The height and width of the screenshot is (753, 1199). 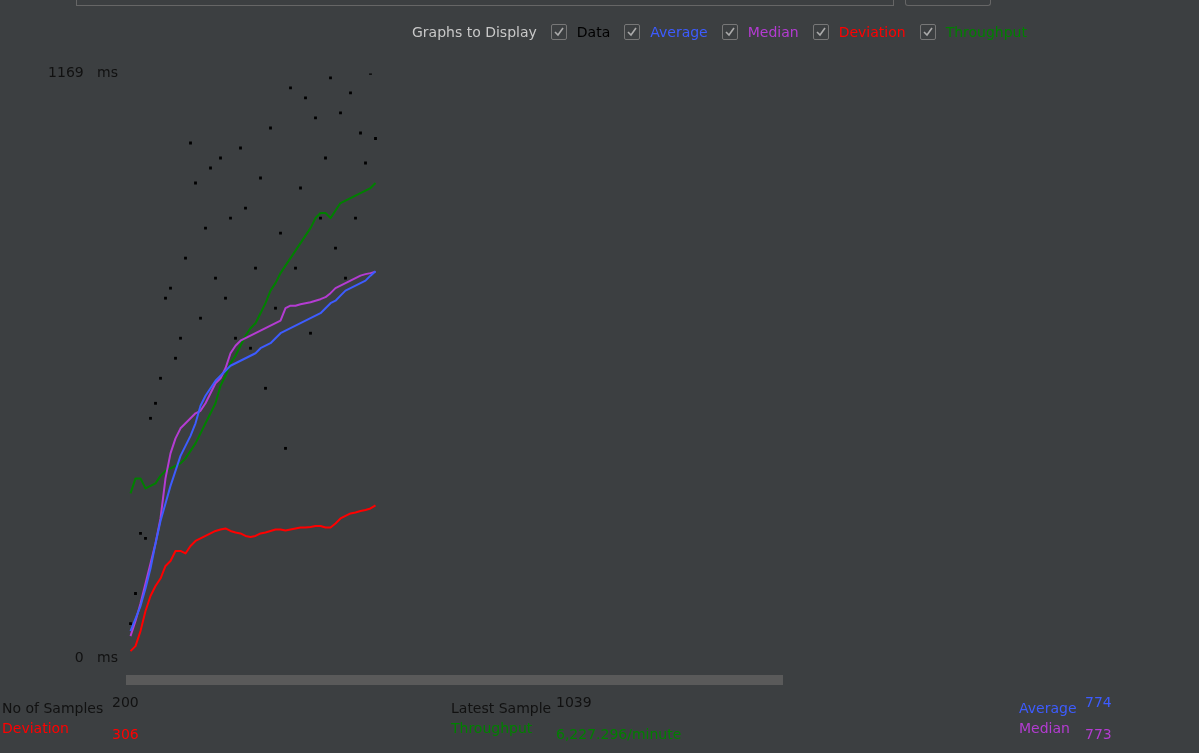 What do you see at coordinates (1098, 734) in the screenshot?
I see `text: 773` at bounding box center [1098, 734].